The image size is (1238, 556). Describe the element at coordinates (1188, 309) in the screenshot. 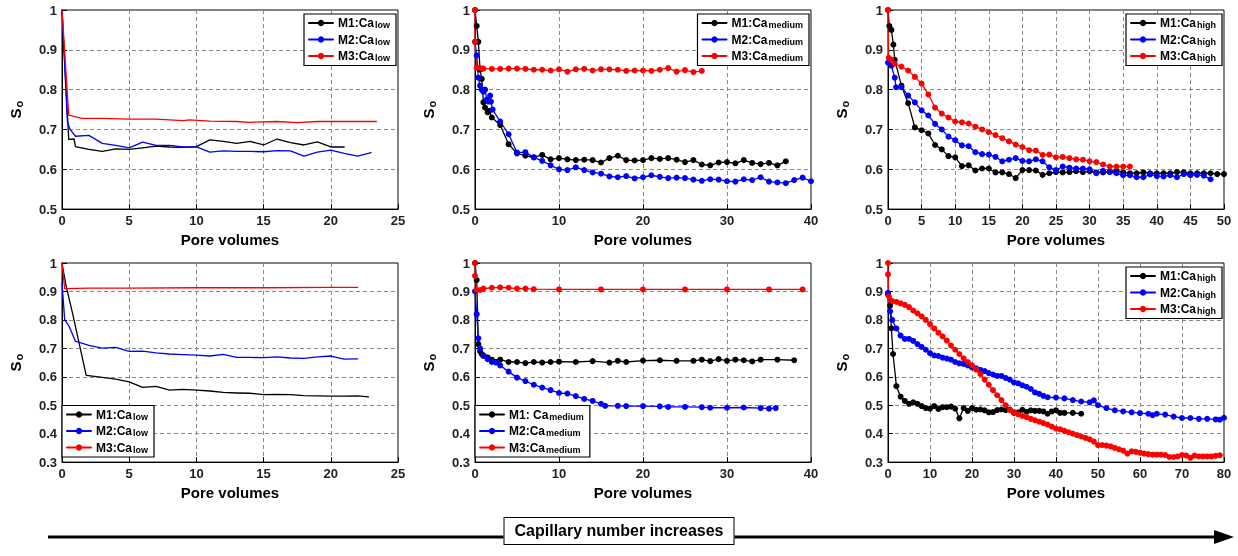

I see `legend-label: M3:Cahigh` at that location.